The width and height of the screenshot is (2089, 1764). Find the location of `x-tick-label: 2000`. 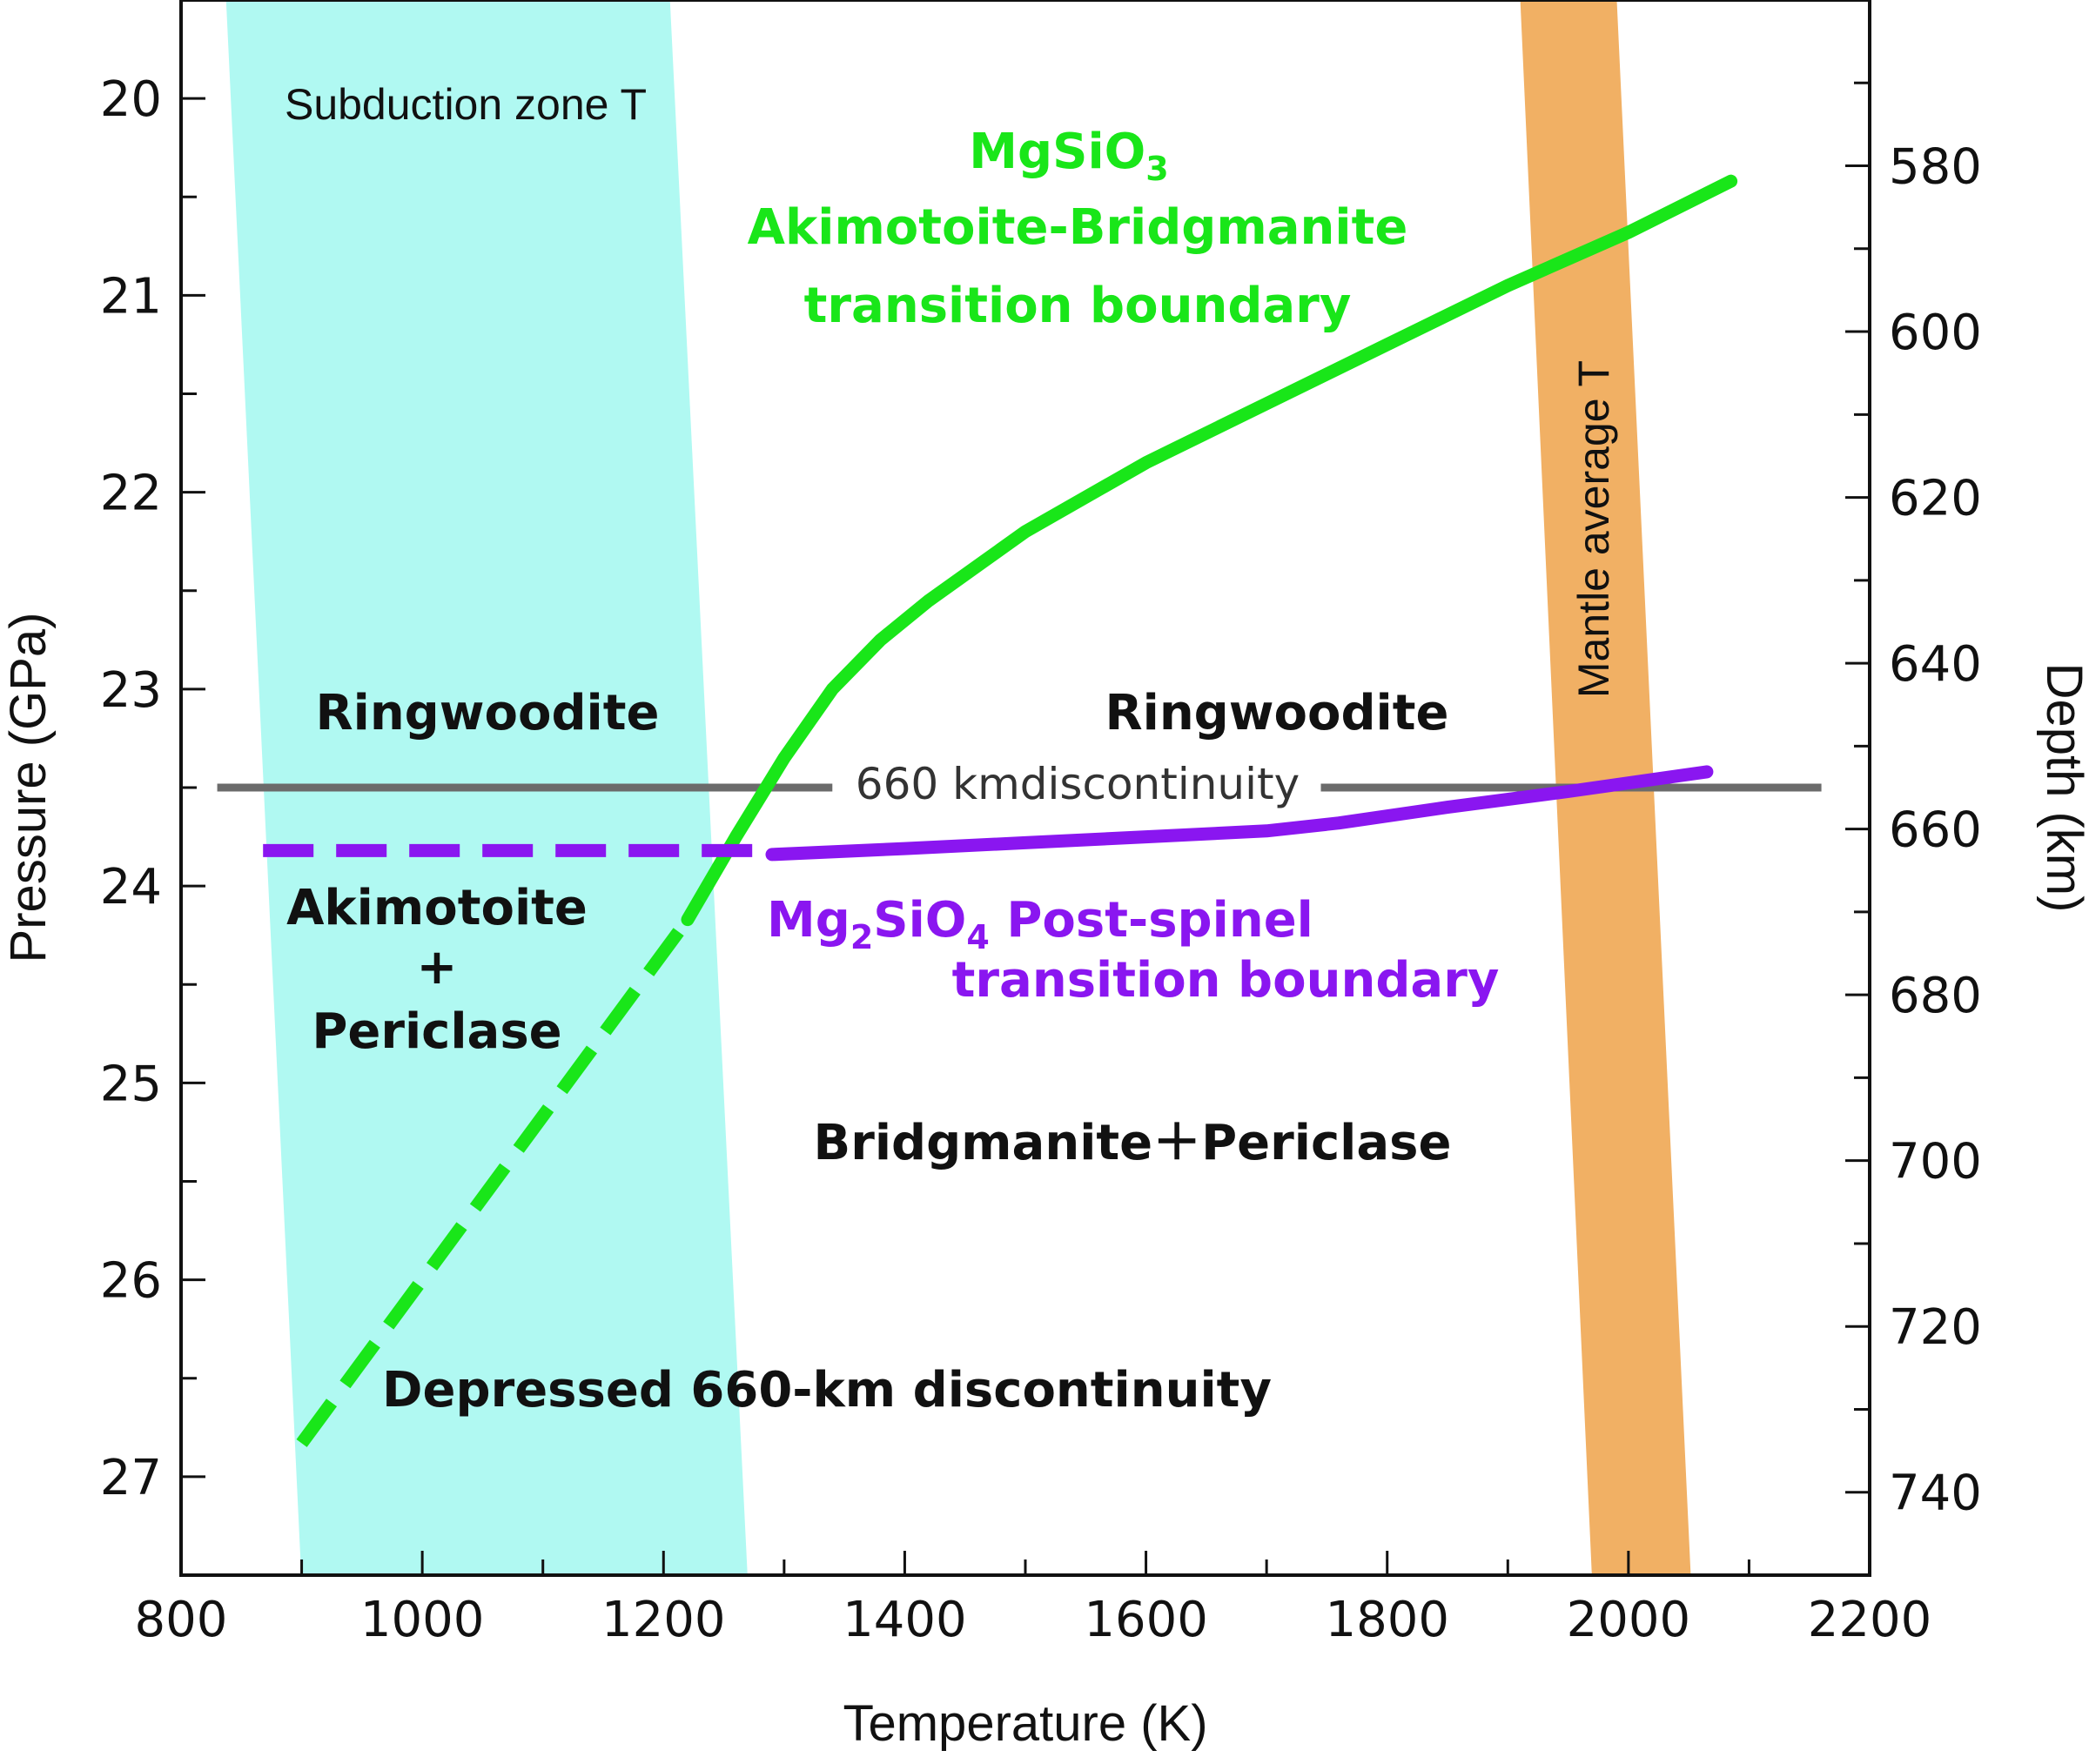

x-tick-label: 2000 is located at coordinates (1629, 1620).